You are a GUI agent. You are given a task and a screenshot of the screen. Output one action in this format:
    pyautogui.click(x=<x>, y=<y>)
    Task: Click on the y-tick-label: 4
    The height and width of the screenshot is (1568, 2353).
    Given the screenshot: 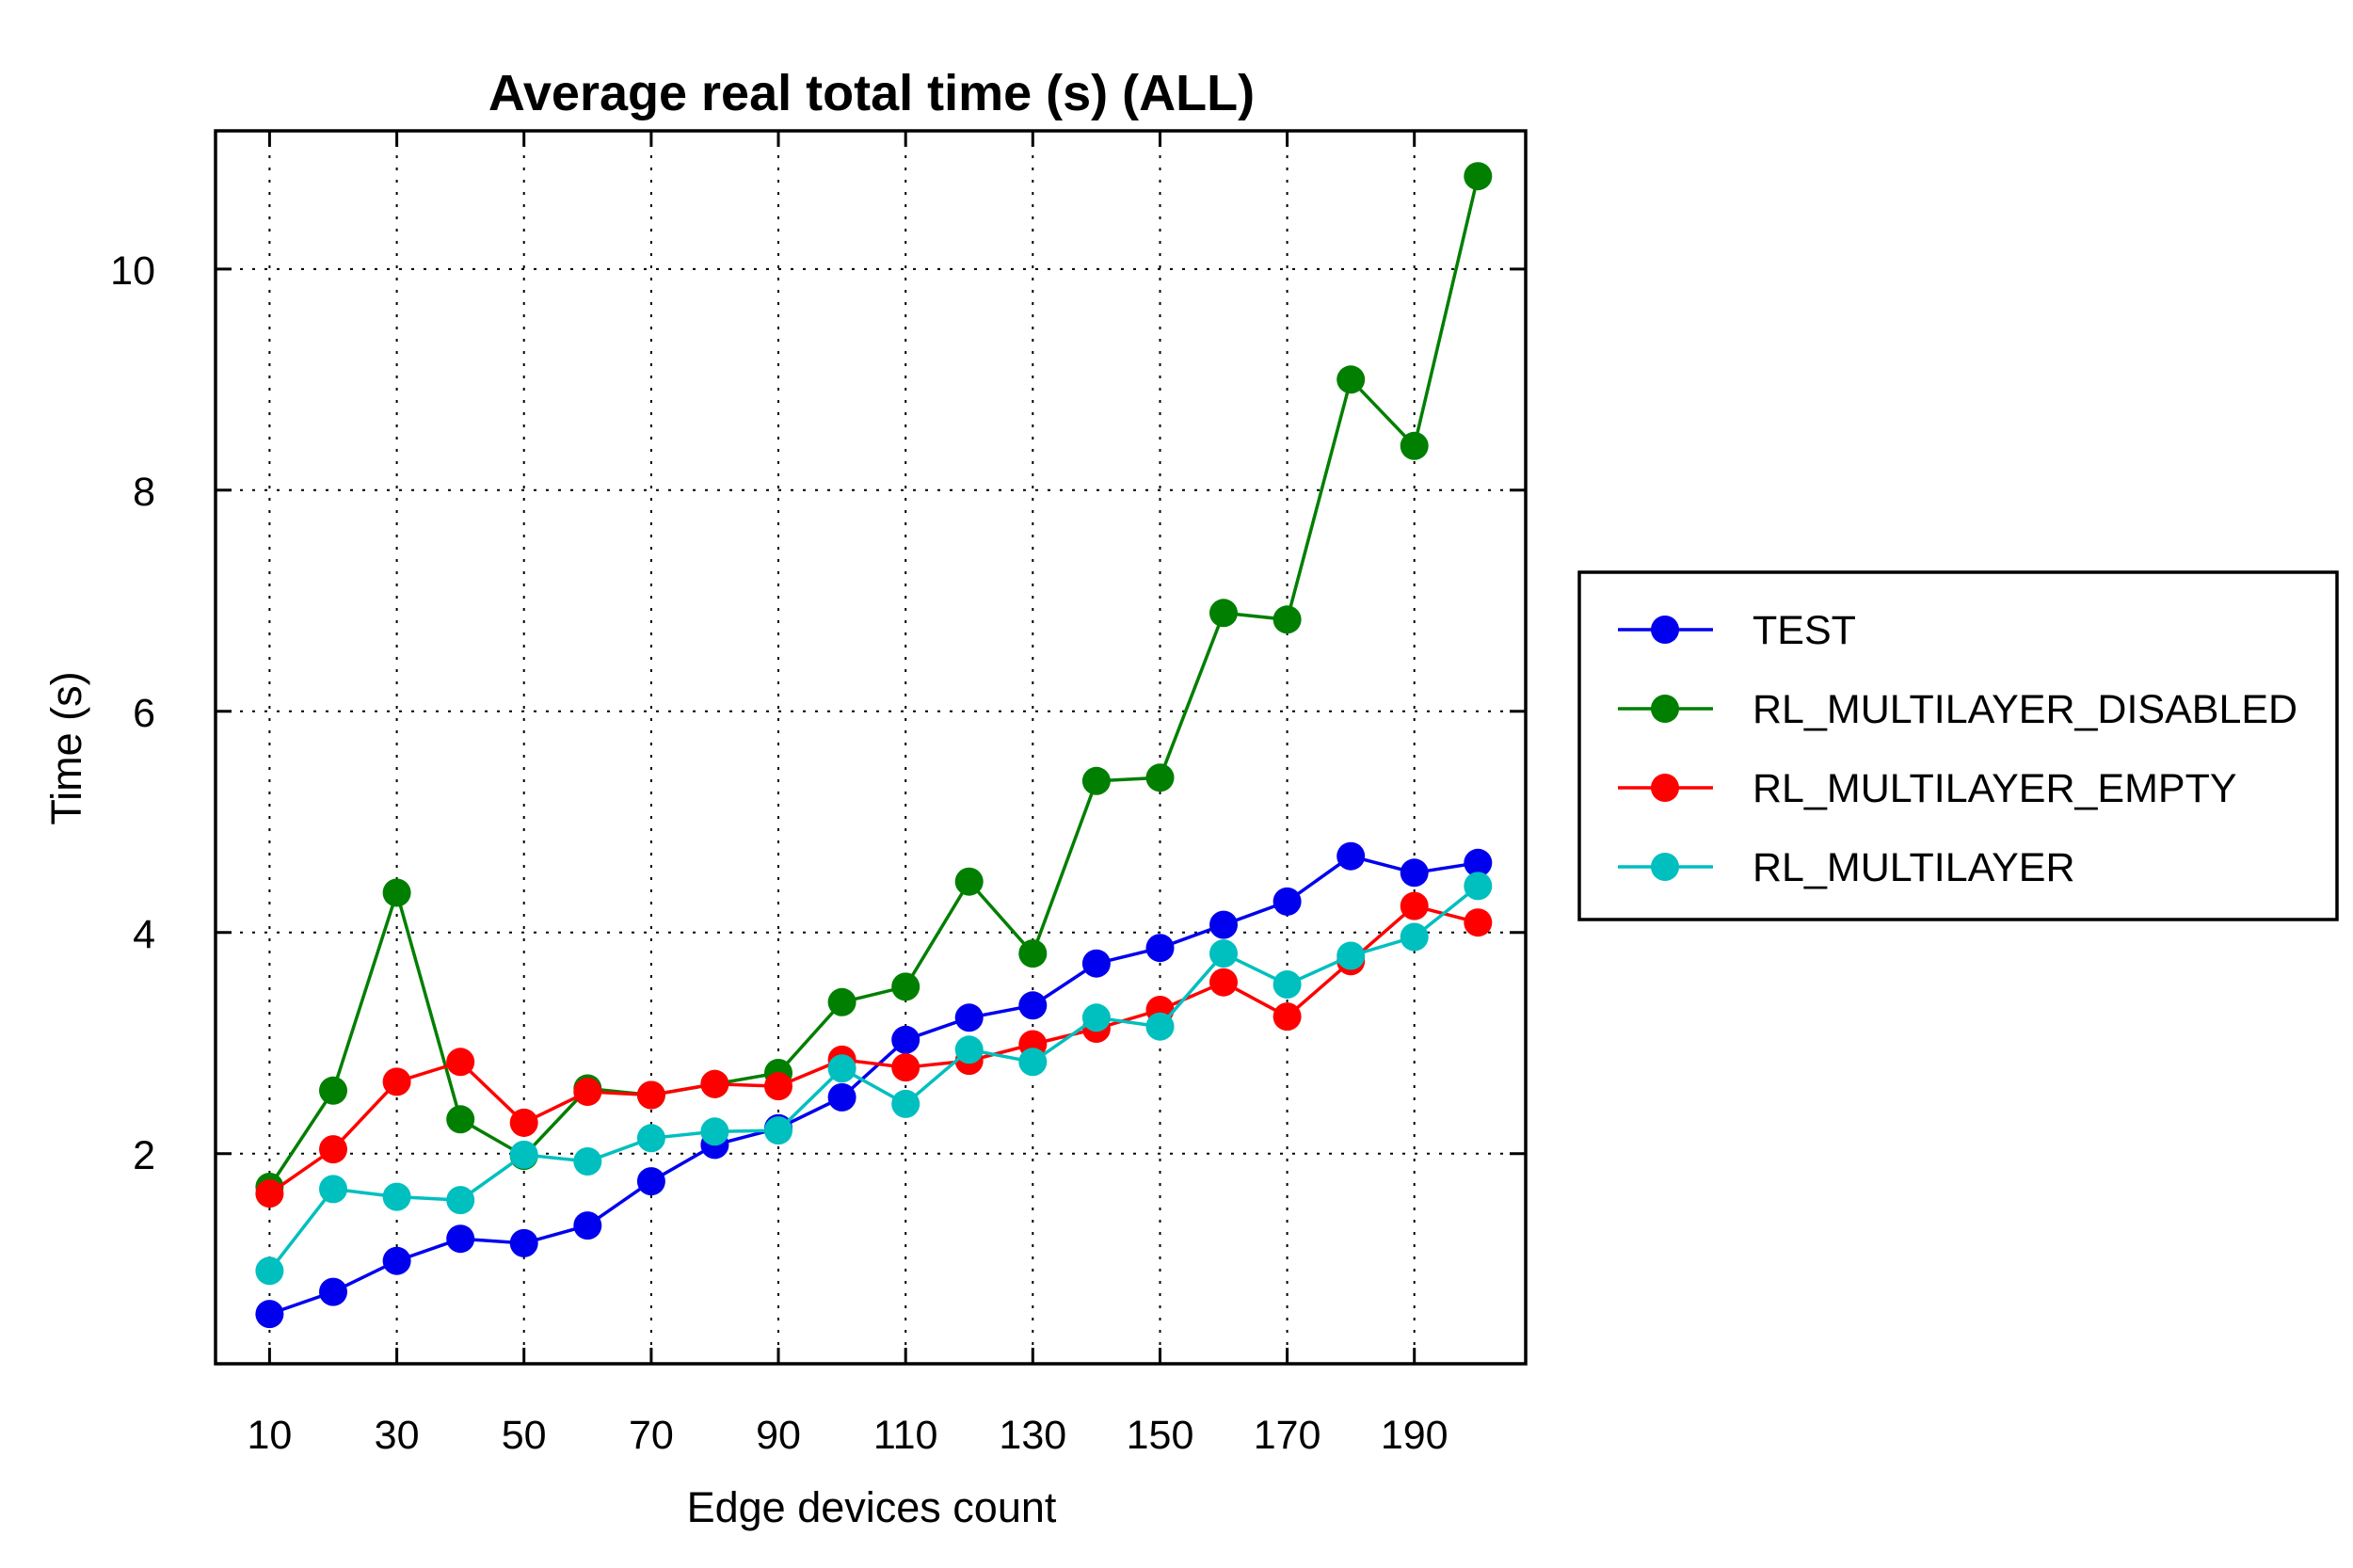 What is the action you would take?
    pyautogui.click(x=144, y=934)
    